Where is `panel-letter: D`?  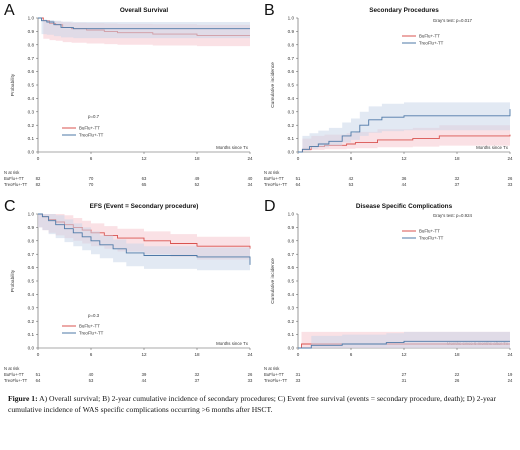 panel-letter: D is located at coordinates (270, 206).